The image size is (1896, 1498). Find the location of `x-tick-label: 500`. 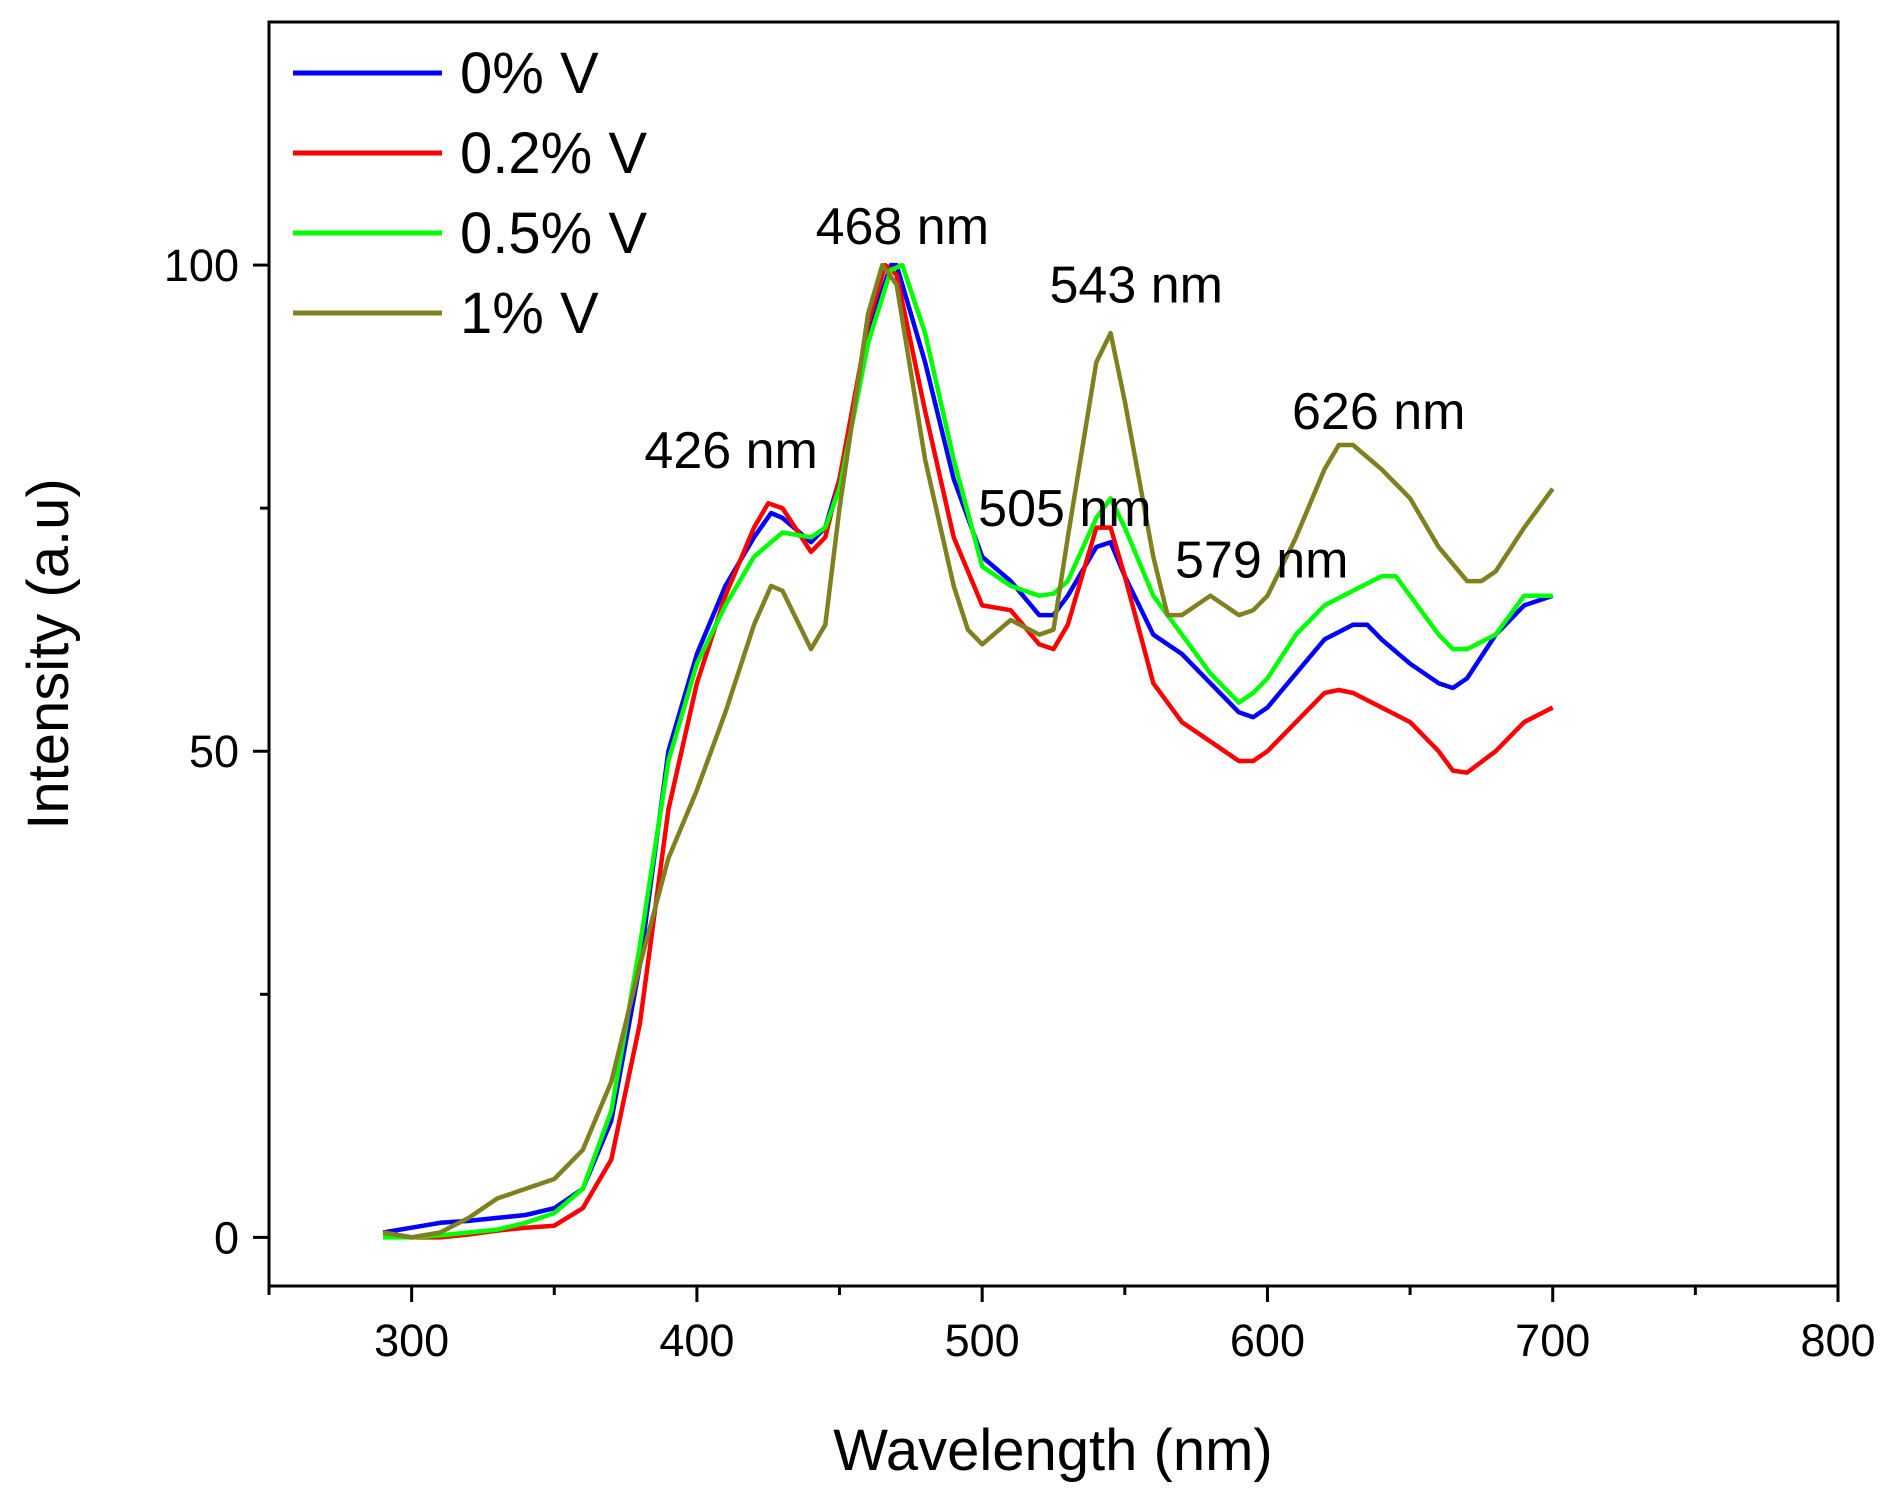

x-tick-label: 500 is located at coordinates (982, 1340).